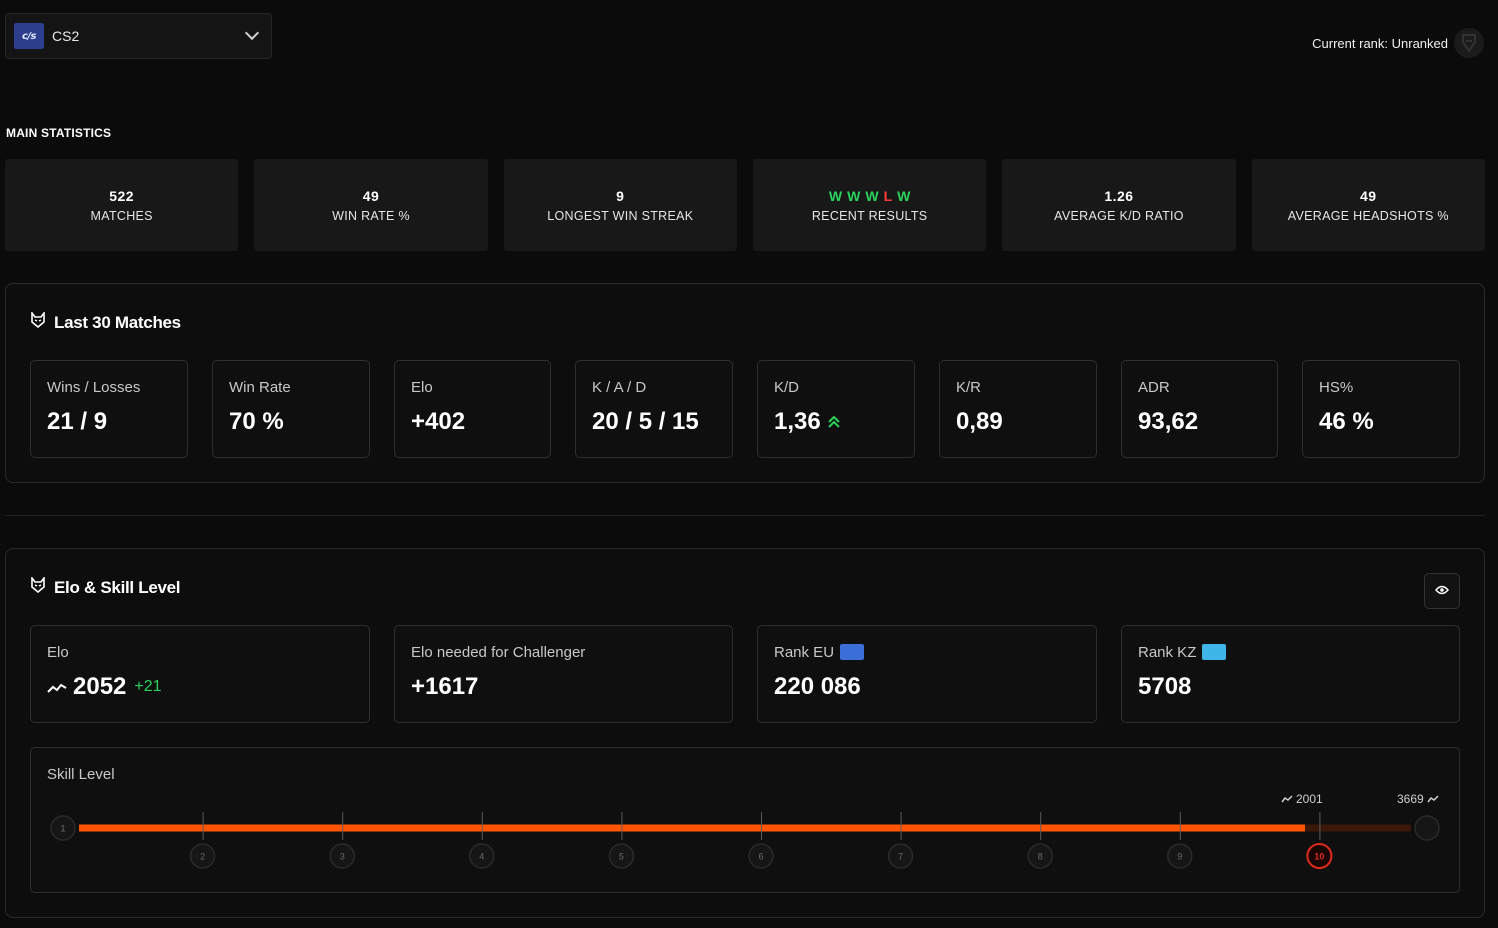 This screenshot has width=1498, height=928. I want to click on card-value: 20 / 5 / 15, so click(662, 422).